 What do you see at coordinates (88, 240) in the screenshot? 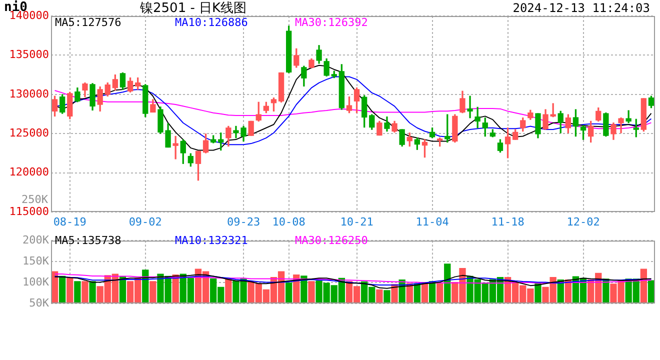
I see `text: MA5:135738` at bounding box center [88, 240].